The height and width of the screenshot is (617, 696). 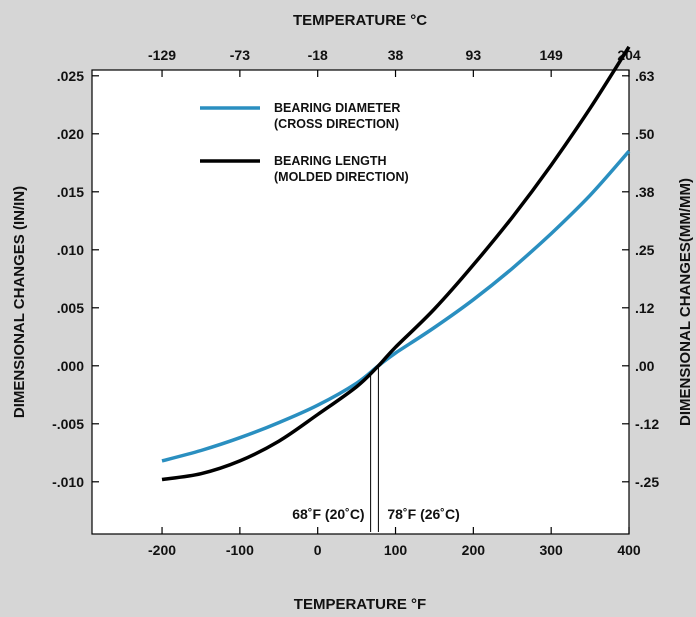 What do you see at coordinates (162, 550) in the screenshot?
I see `x-tick-label-0: -200` at bounding box center [162, 550].